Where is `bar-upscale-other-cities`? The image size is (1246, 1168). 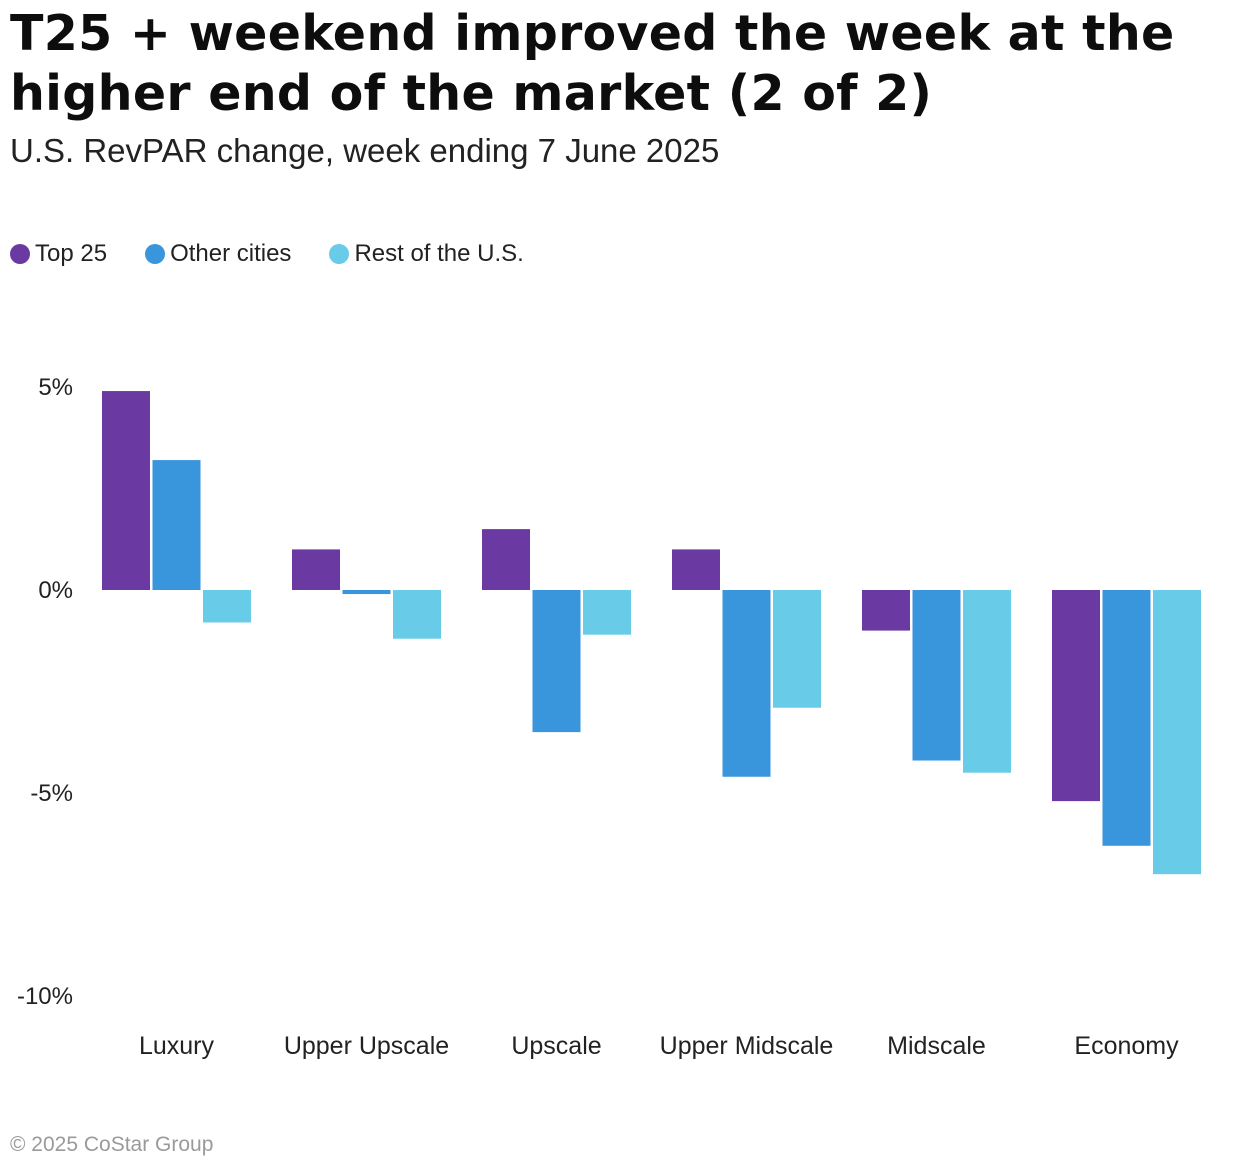 bar-upscale-other-cities is located at coordinates (556, 661).